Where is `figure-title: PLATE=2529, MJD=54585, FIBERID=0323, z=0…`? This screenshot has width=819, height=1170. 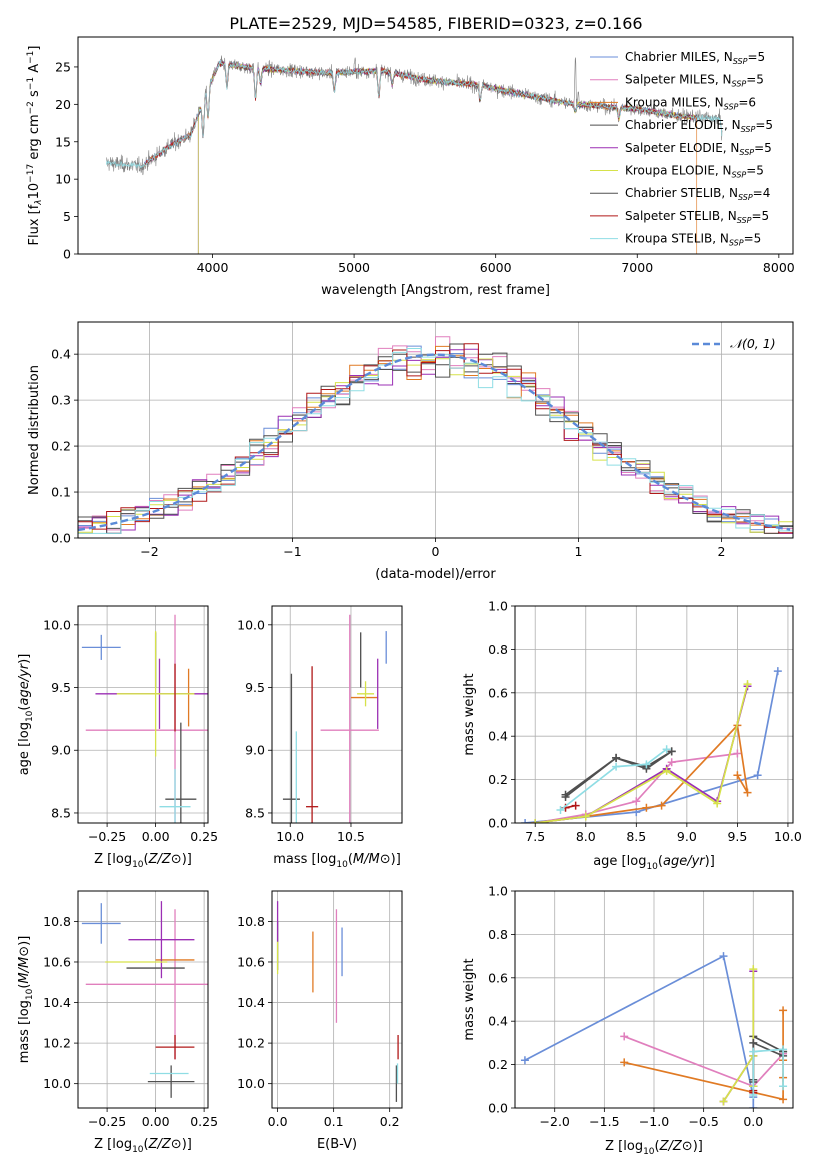 figure-title: PLATE=2529, MJD=54585, FIBERID=0323, z=0… is located at coordinates (435, 23).